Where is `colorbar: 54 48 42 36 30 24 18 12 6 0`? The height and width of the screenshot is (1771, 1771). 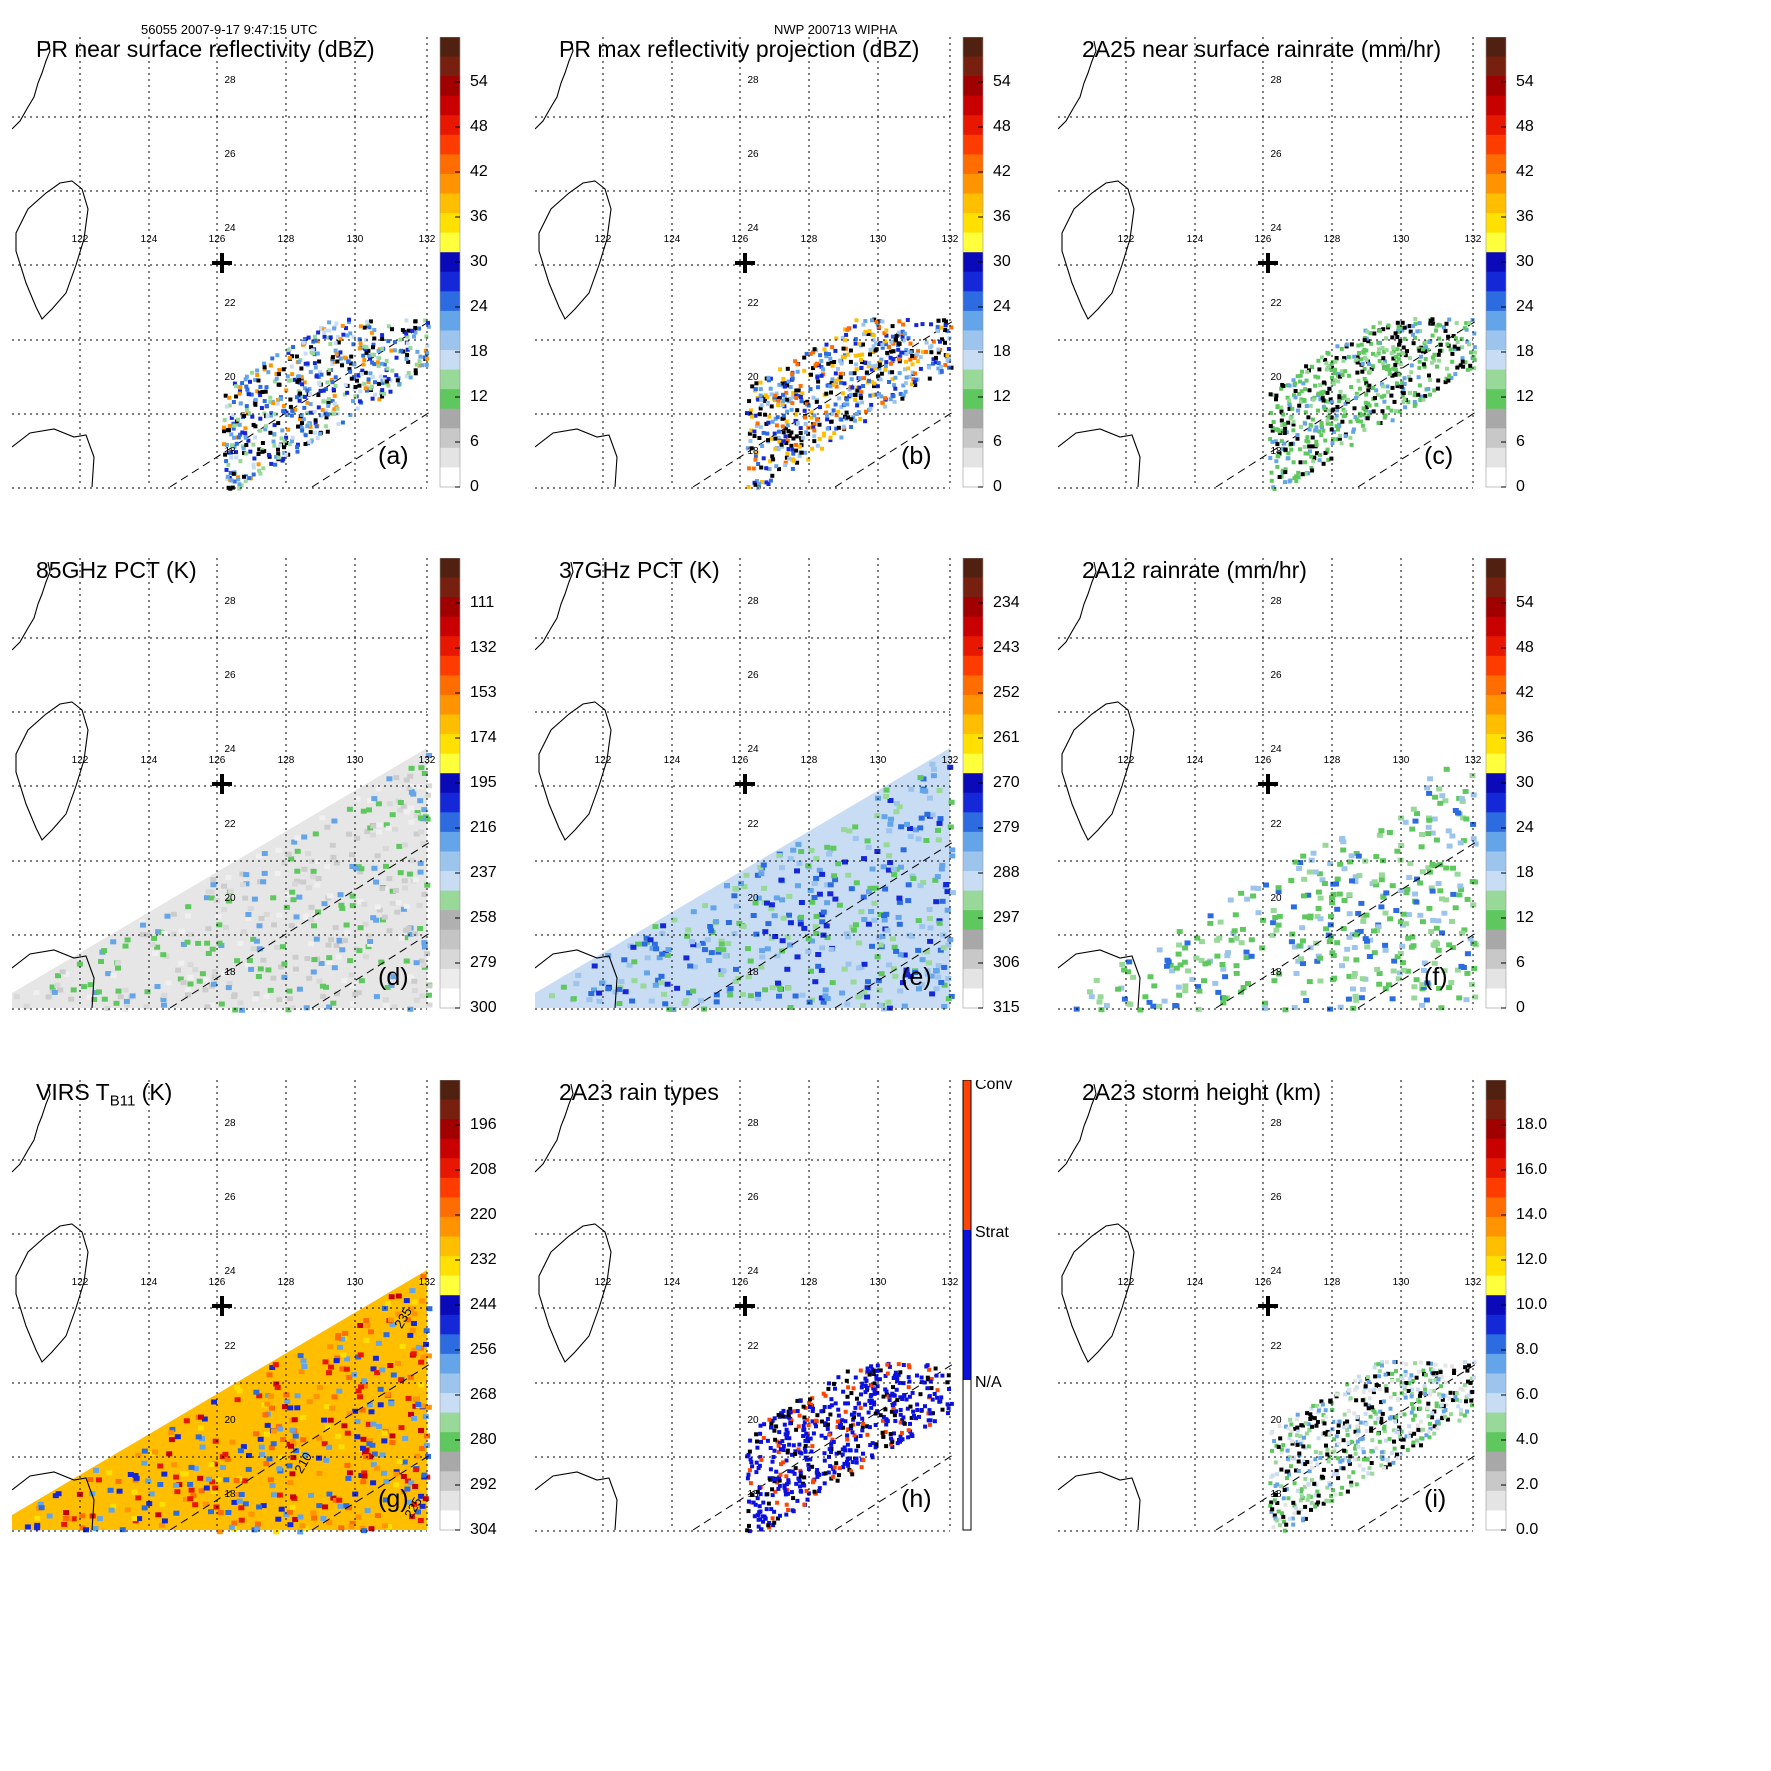 colorbar: 54 48 42 36 30 24 18 12 6 0 is located at coordinates (463, 265).